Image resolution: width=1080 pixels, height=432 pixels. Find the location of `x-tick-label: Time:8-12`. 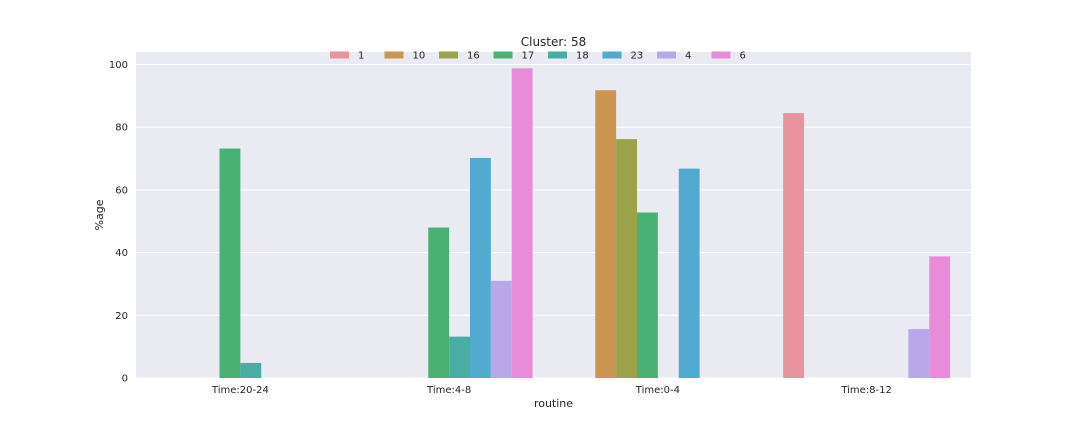

x-tick-label: Time:8-12 is located at coordinates (866, 390).